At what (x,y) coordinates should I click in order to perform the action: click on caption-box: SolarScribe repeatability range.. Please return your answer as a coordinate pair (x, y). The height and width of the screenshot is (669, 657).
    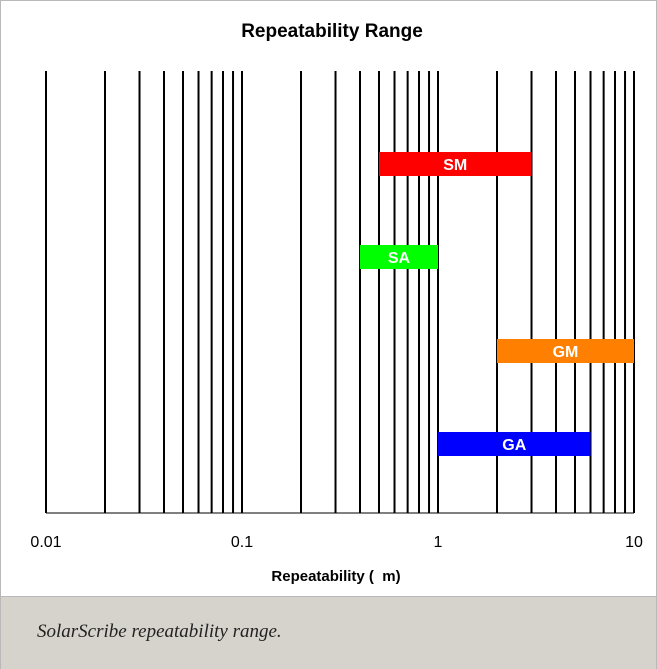
    Looking at the image, I should click on (328, 632).